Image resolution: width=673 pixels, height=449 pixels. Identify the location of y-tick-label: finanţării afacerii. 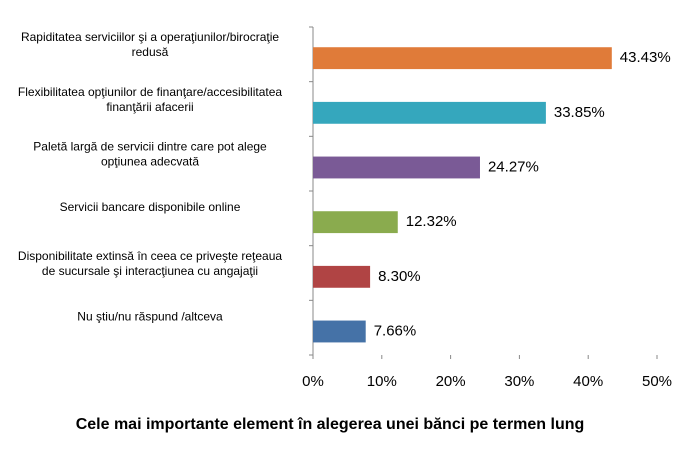
(149, 107).